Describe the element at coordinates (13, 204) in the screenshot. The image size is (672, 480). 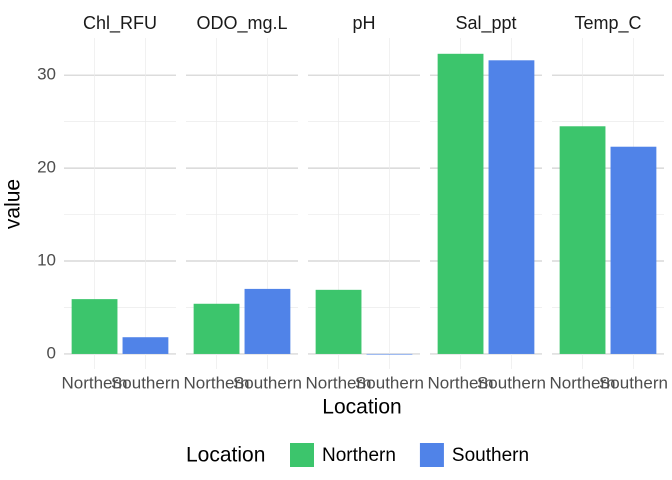
I see `y-axis-title: value` at that location.